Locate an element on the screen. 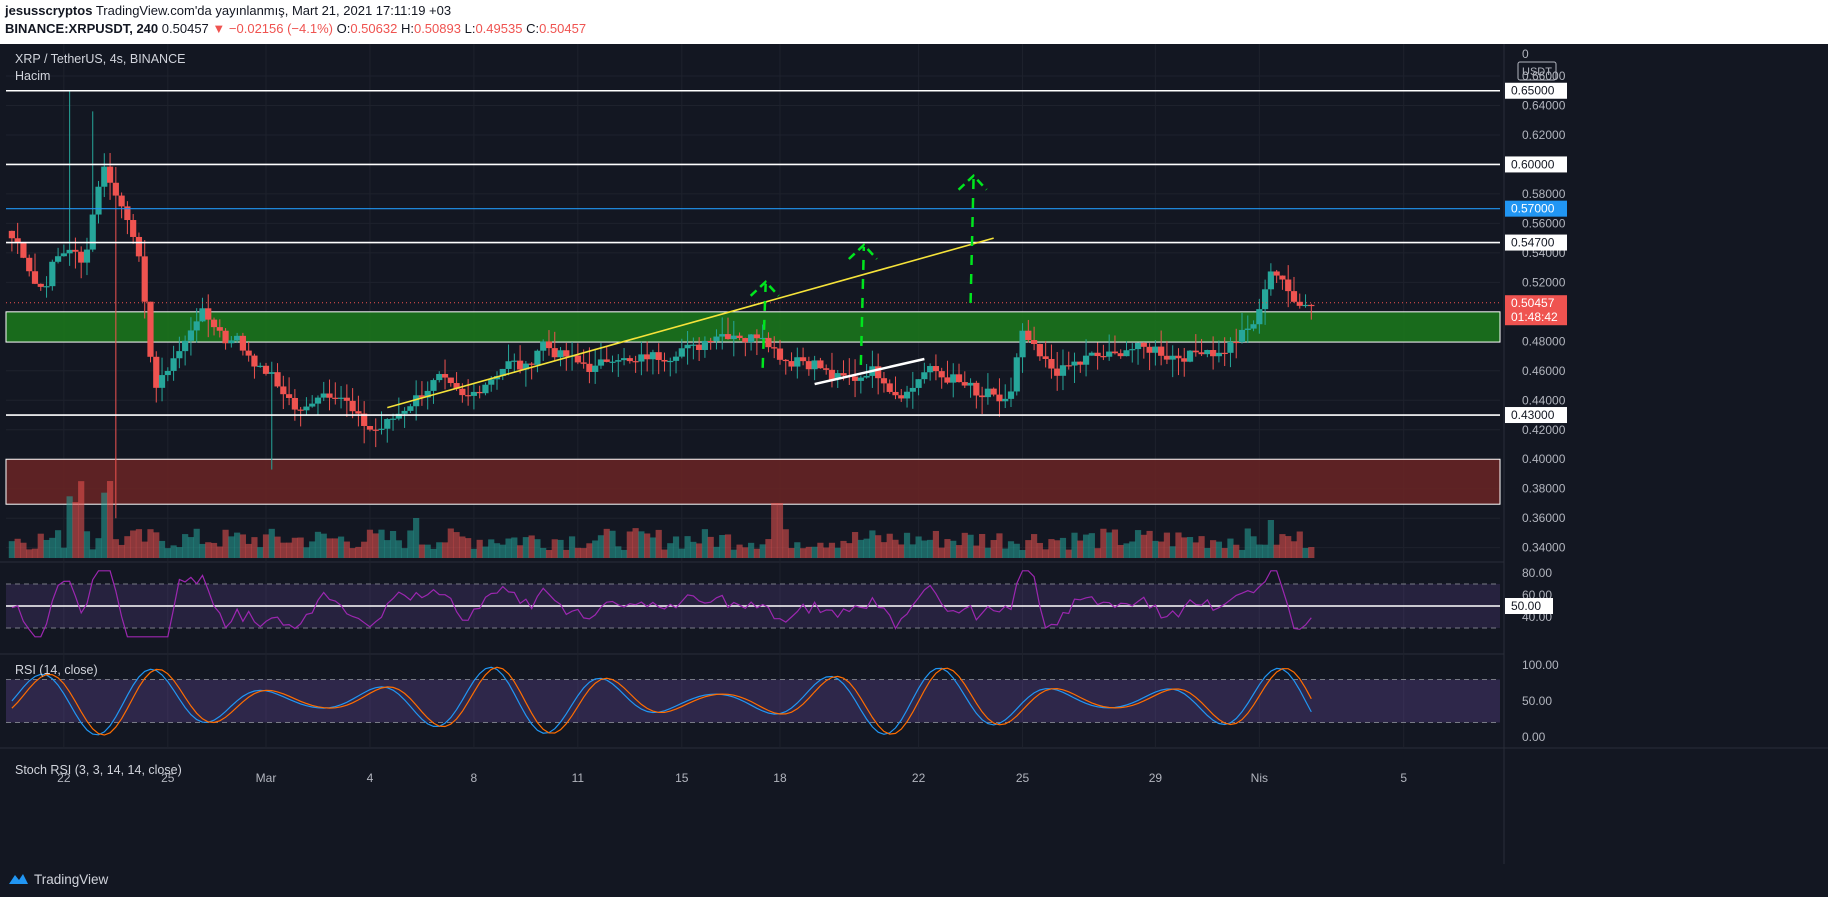 The height and width of the screenshot is (897, 1828). countdown-label: 01:48:42 is located at coordinates (1534, 317).